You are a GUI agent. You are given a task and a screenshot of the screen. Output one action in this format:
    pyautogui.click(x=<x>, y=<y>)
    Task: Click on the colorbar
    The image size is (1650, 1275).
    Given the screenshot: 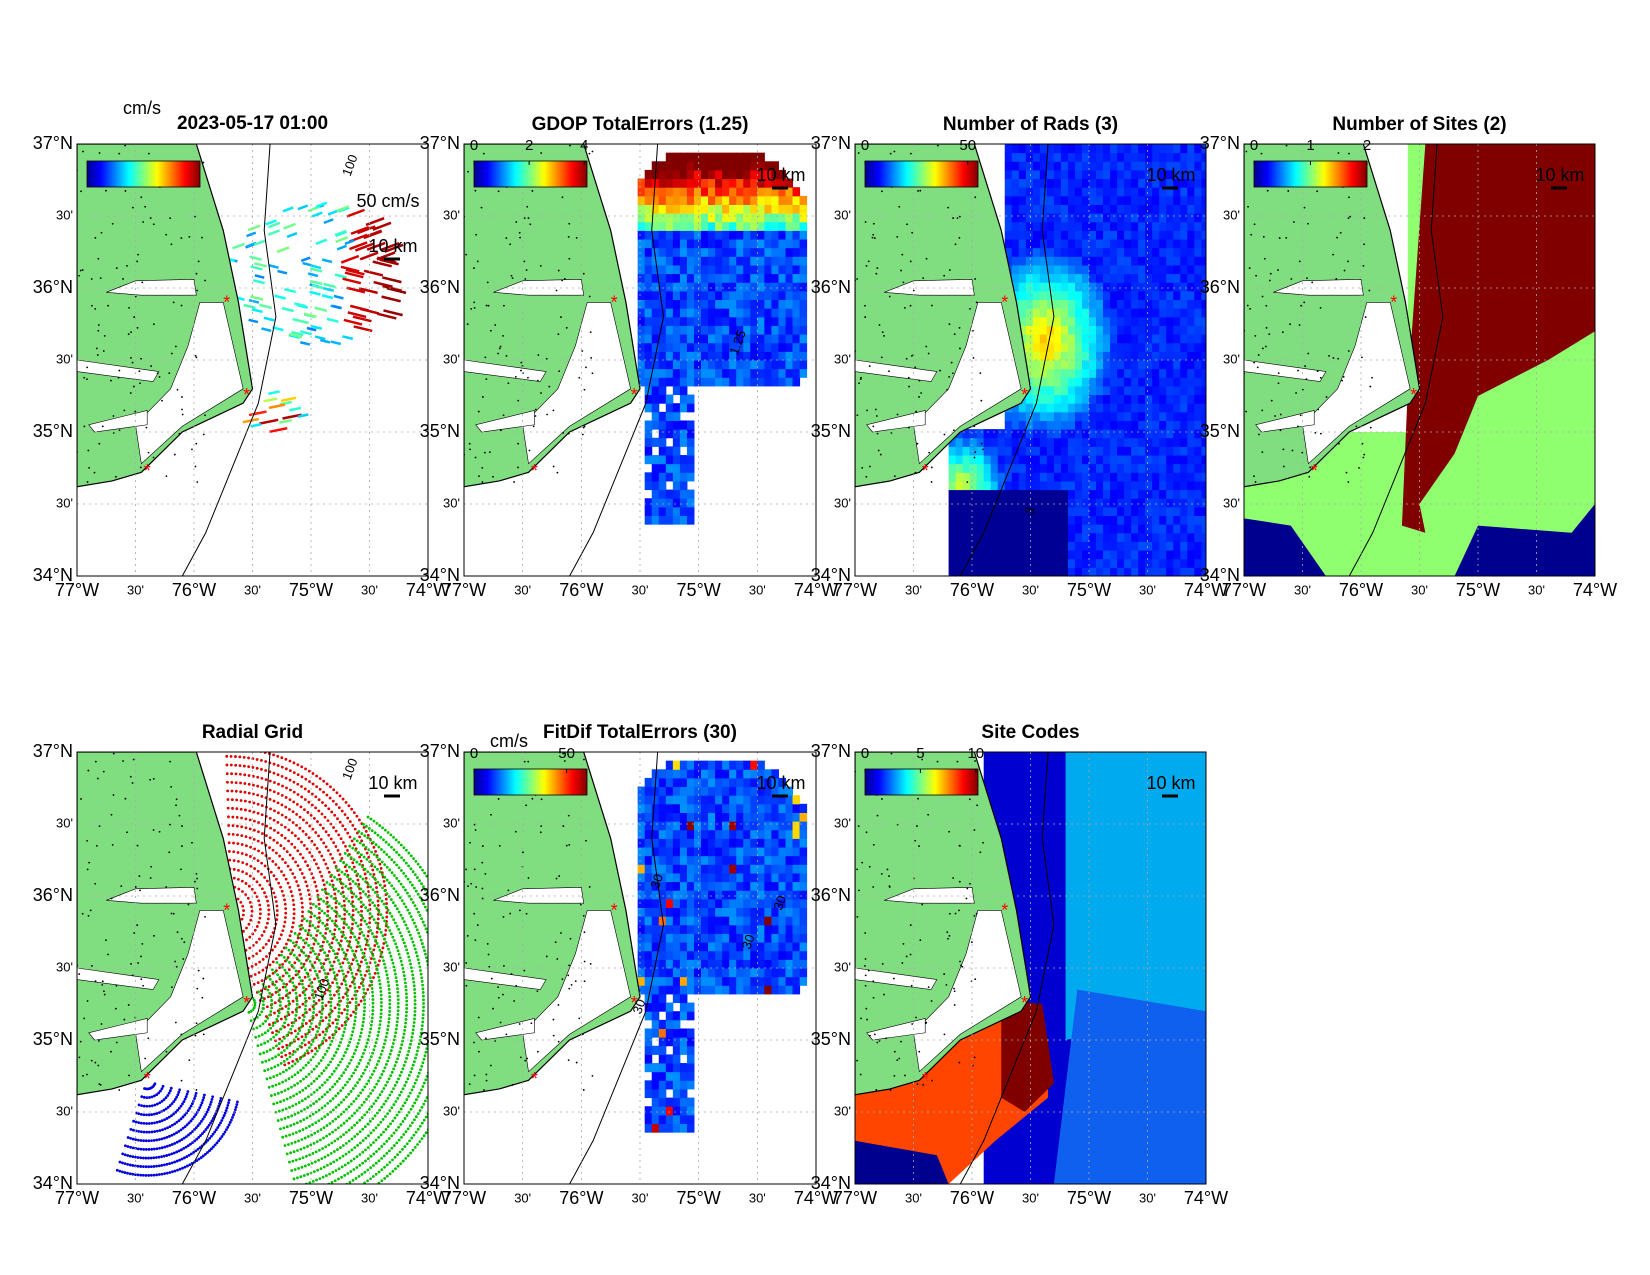 What is the action you would take?
    pyautogui.click(x=921, y=174)
    